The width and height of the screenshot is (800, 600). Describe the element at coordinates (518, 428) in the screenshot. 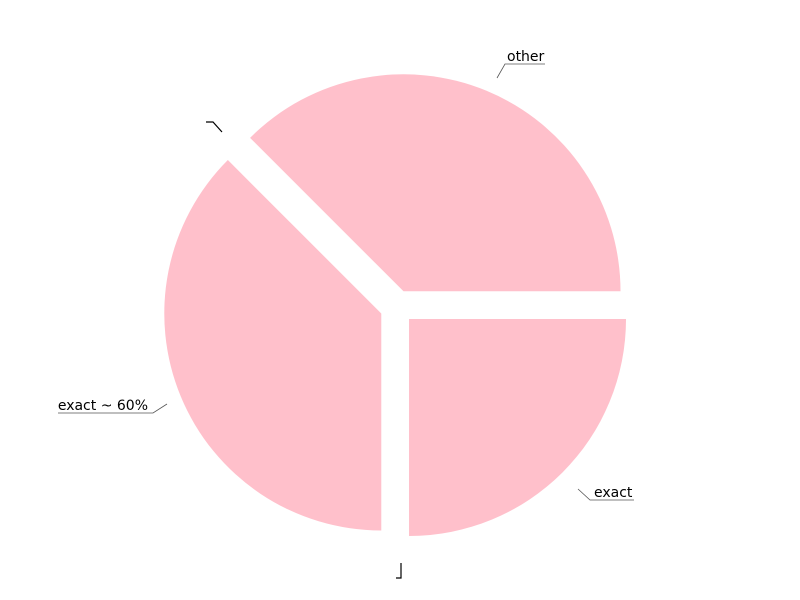

I see `pie-slice` at that location.